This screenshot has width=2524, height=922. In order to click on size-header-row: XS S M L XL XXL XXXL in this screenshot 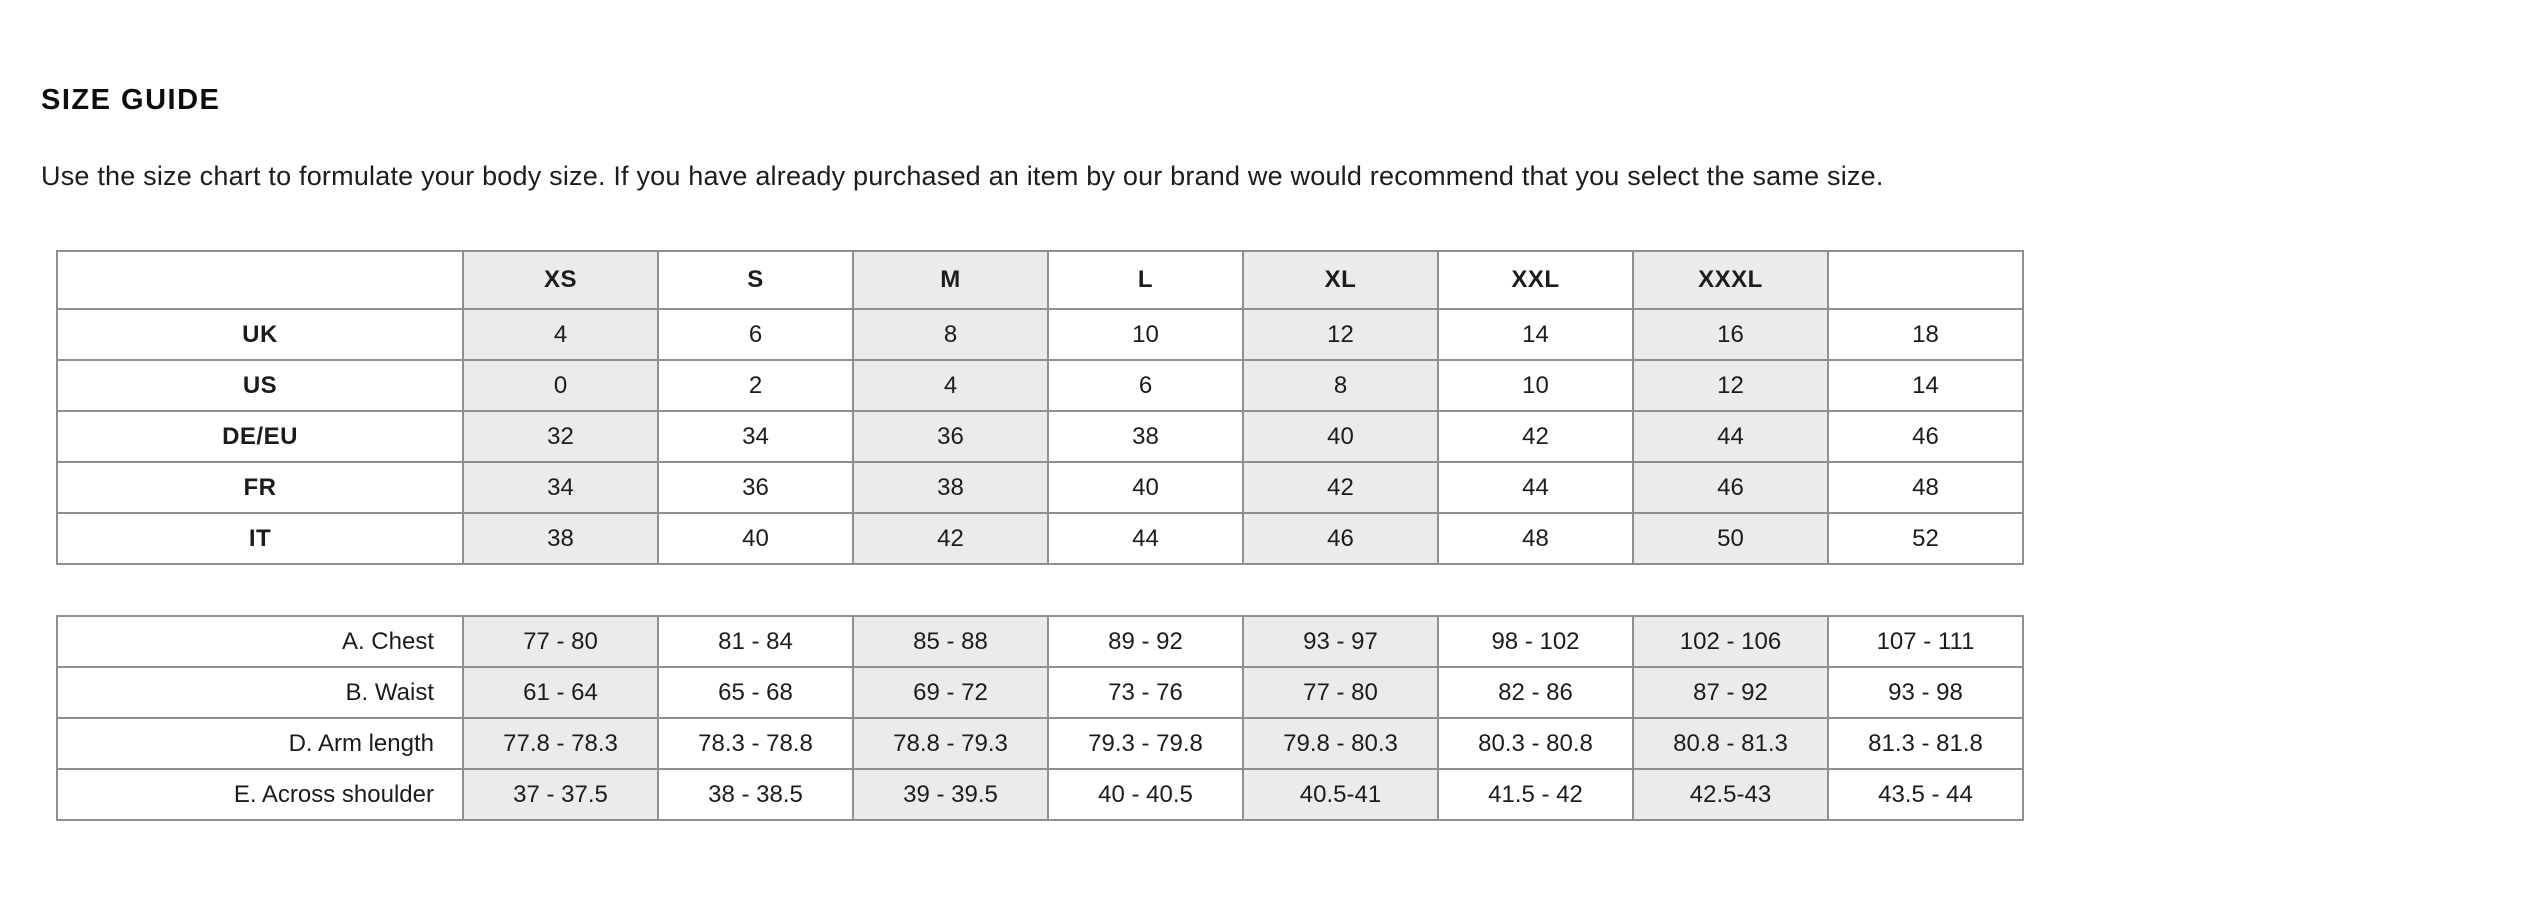, I will do `click(1040, 280)`.